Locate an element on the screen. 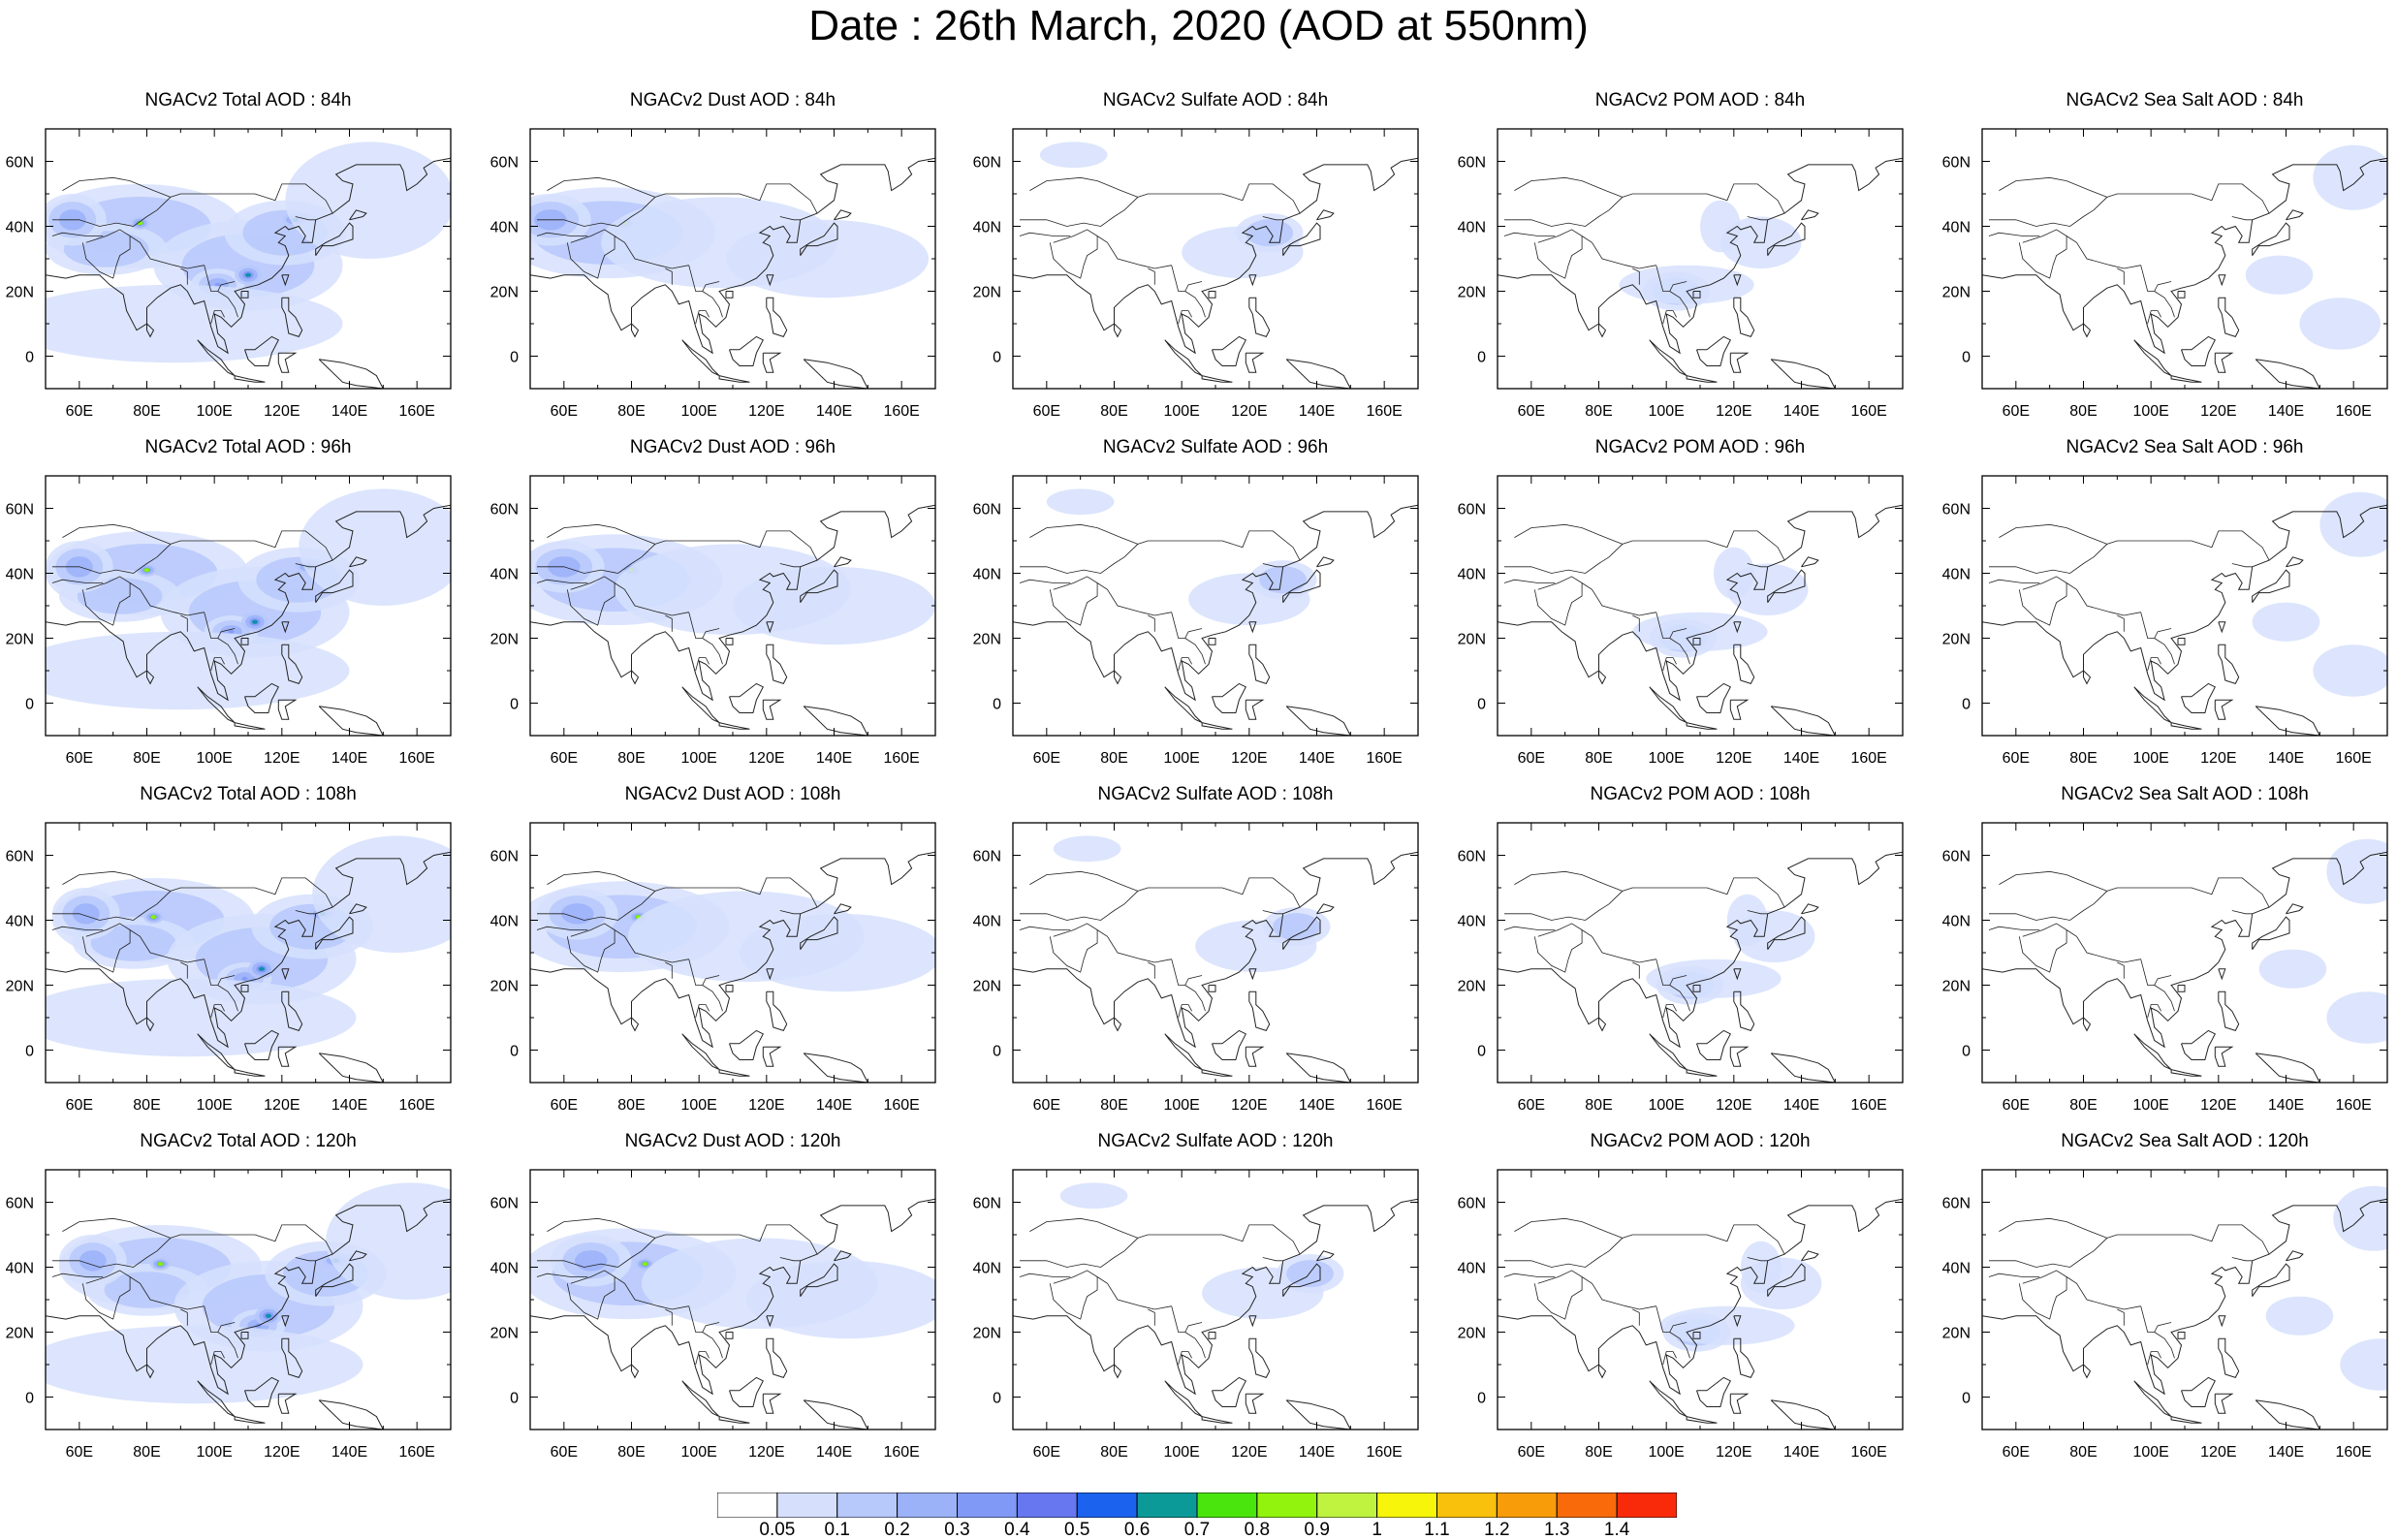  lat-tick-label: 60N is located at coordinates (504, 1204).